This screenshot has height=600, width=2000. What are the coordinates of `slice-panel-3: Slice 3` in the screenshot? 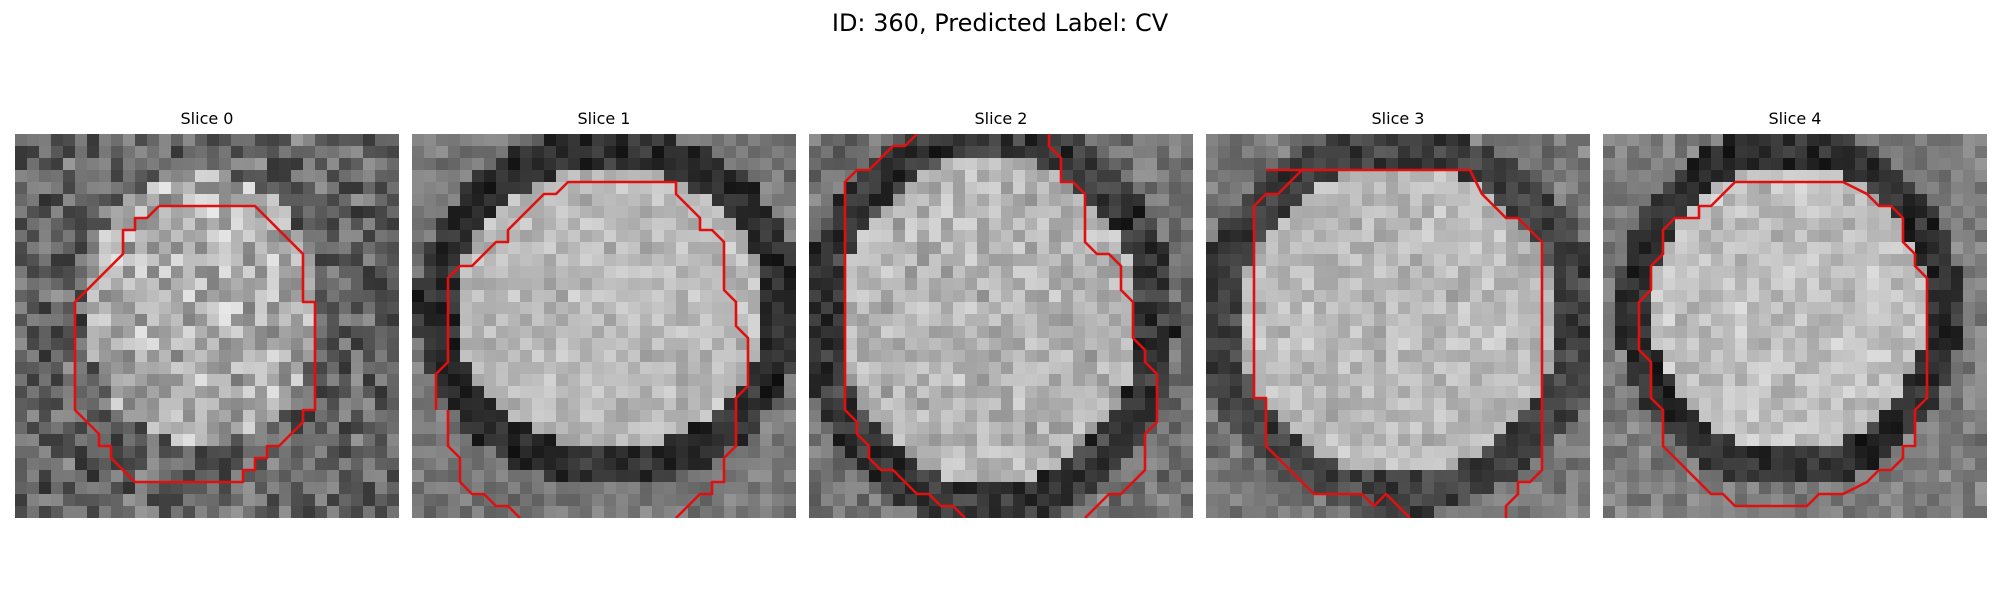 It's located at (1398, 313).